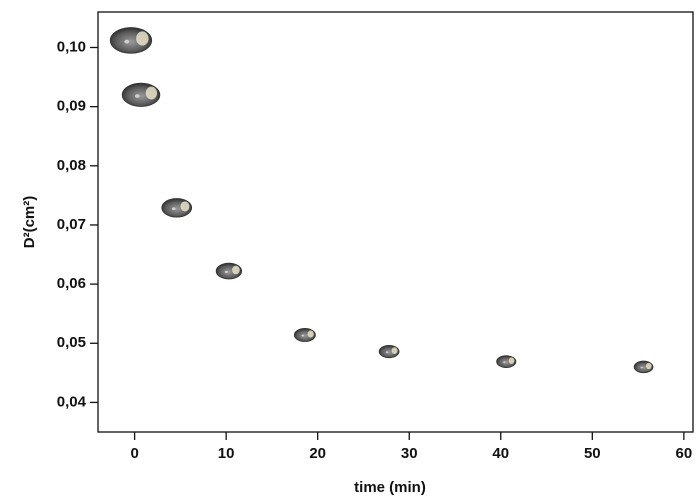  Describe the element at coordinates (71, 342) in the screenshot. I see `y-tick-label: 0,05` at that location.